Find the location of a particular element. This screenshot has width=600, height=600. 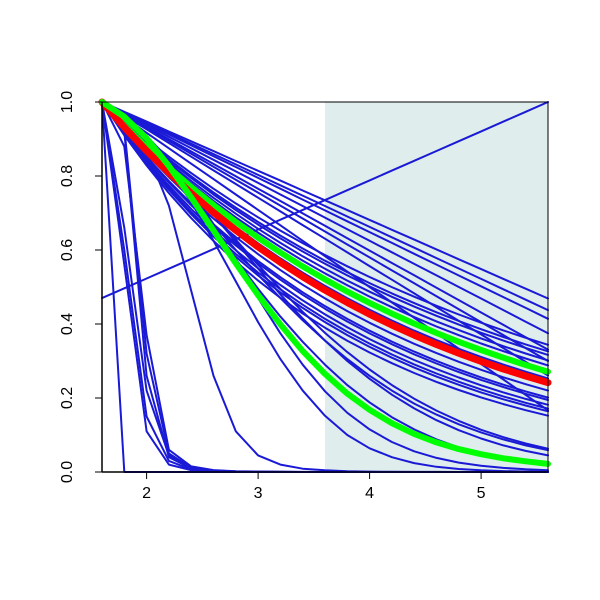

y-tick-label: 0.2 is located at coordinates (67, 398).